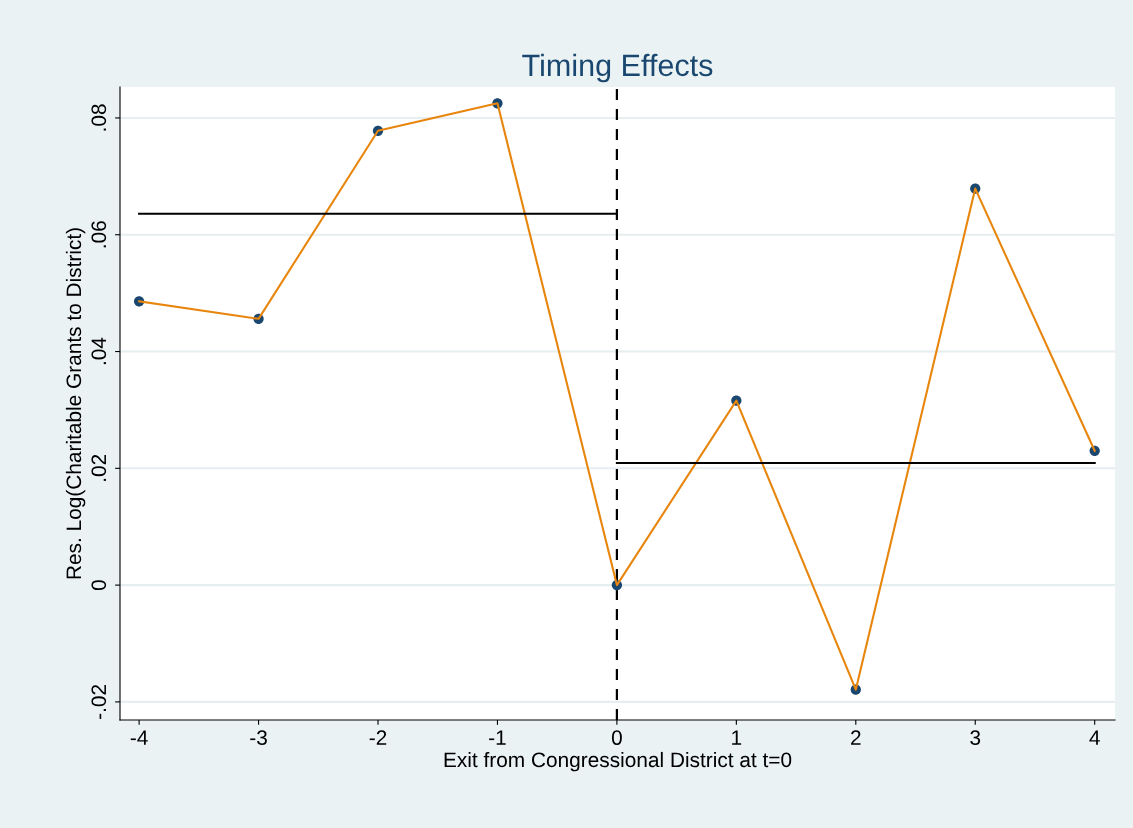  Describe the element at coordinates (99, 585) in the screenshot. I see `y-tick-label: 0` at that location.